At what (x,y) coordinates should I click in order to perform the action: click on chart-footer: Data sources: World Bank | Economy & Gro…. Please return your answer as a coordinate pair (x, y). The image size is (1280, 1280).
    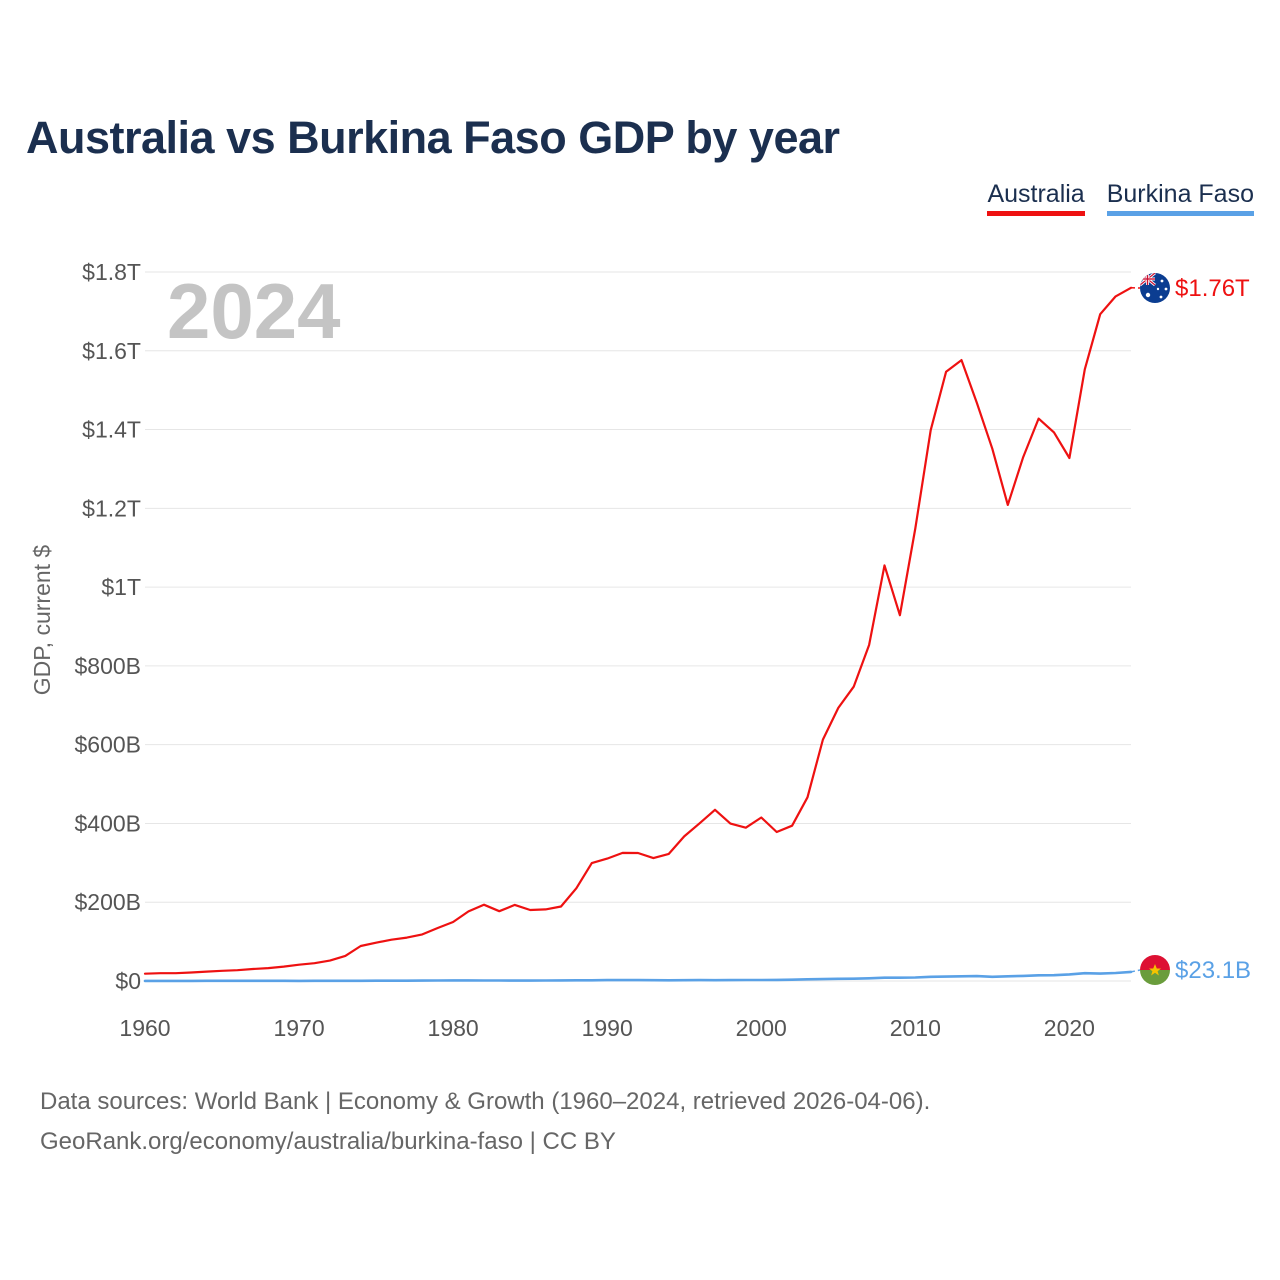
    Looking at the image, I should click on (485, 1122).